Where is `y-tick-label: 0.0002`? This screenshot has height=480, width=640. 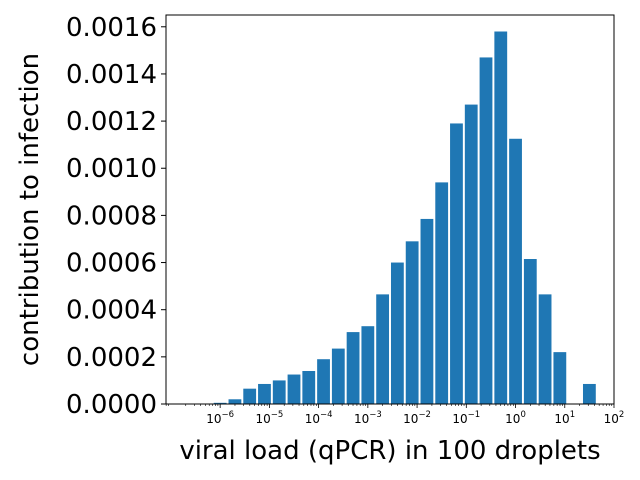
y-tick-label: 0.0002 is located at coordinates (111, 358).